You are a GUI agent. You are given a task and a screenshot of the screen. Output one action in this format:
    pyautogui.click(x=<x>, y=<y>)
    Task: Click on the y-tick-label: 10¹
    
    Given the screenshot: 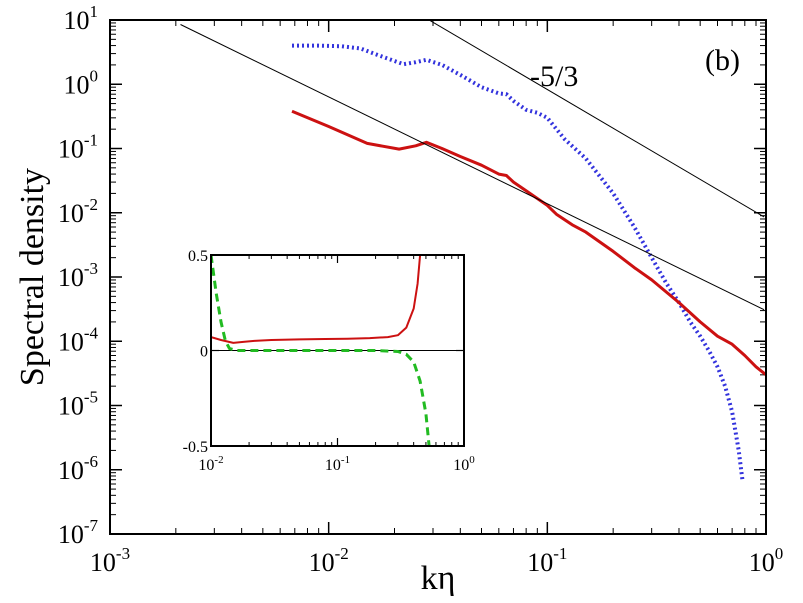 What is the action you would take?
    pyautogui.click(x=81, y=18)
    